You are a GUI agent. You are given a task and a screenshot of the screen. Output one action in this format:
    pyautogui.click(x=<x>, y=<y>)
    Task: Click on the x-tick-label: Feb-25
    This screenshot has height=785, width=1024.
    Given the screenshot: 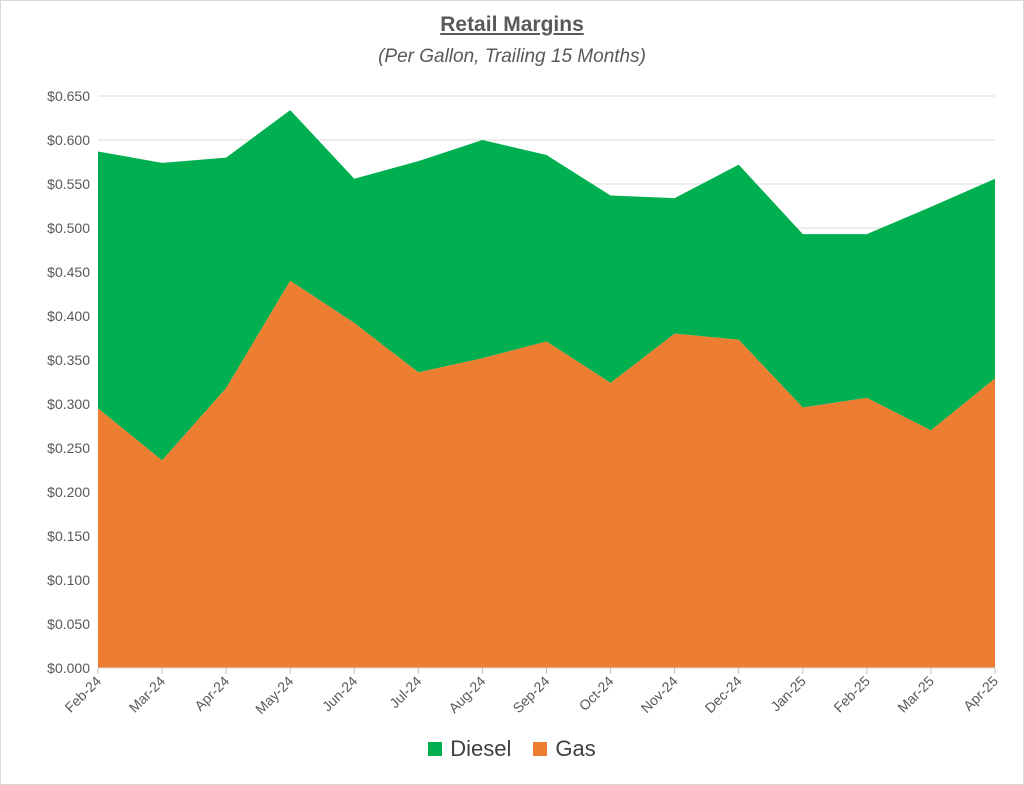 What is the action you would take?
    pyautogui.click(x=851, y=694)
    